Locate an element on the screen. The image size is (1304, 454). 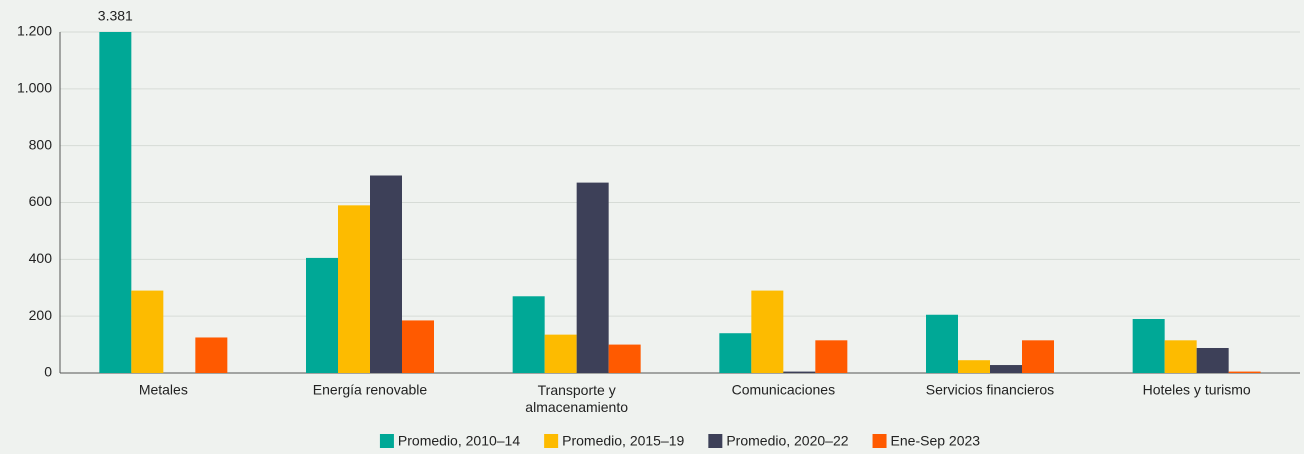
y-tick-label: 1.000 is located at coordinates (34, 88).